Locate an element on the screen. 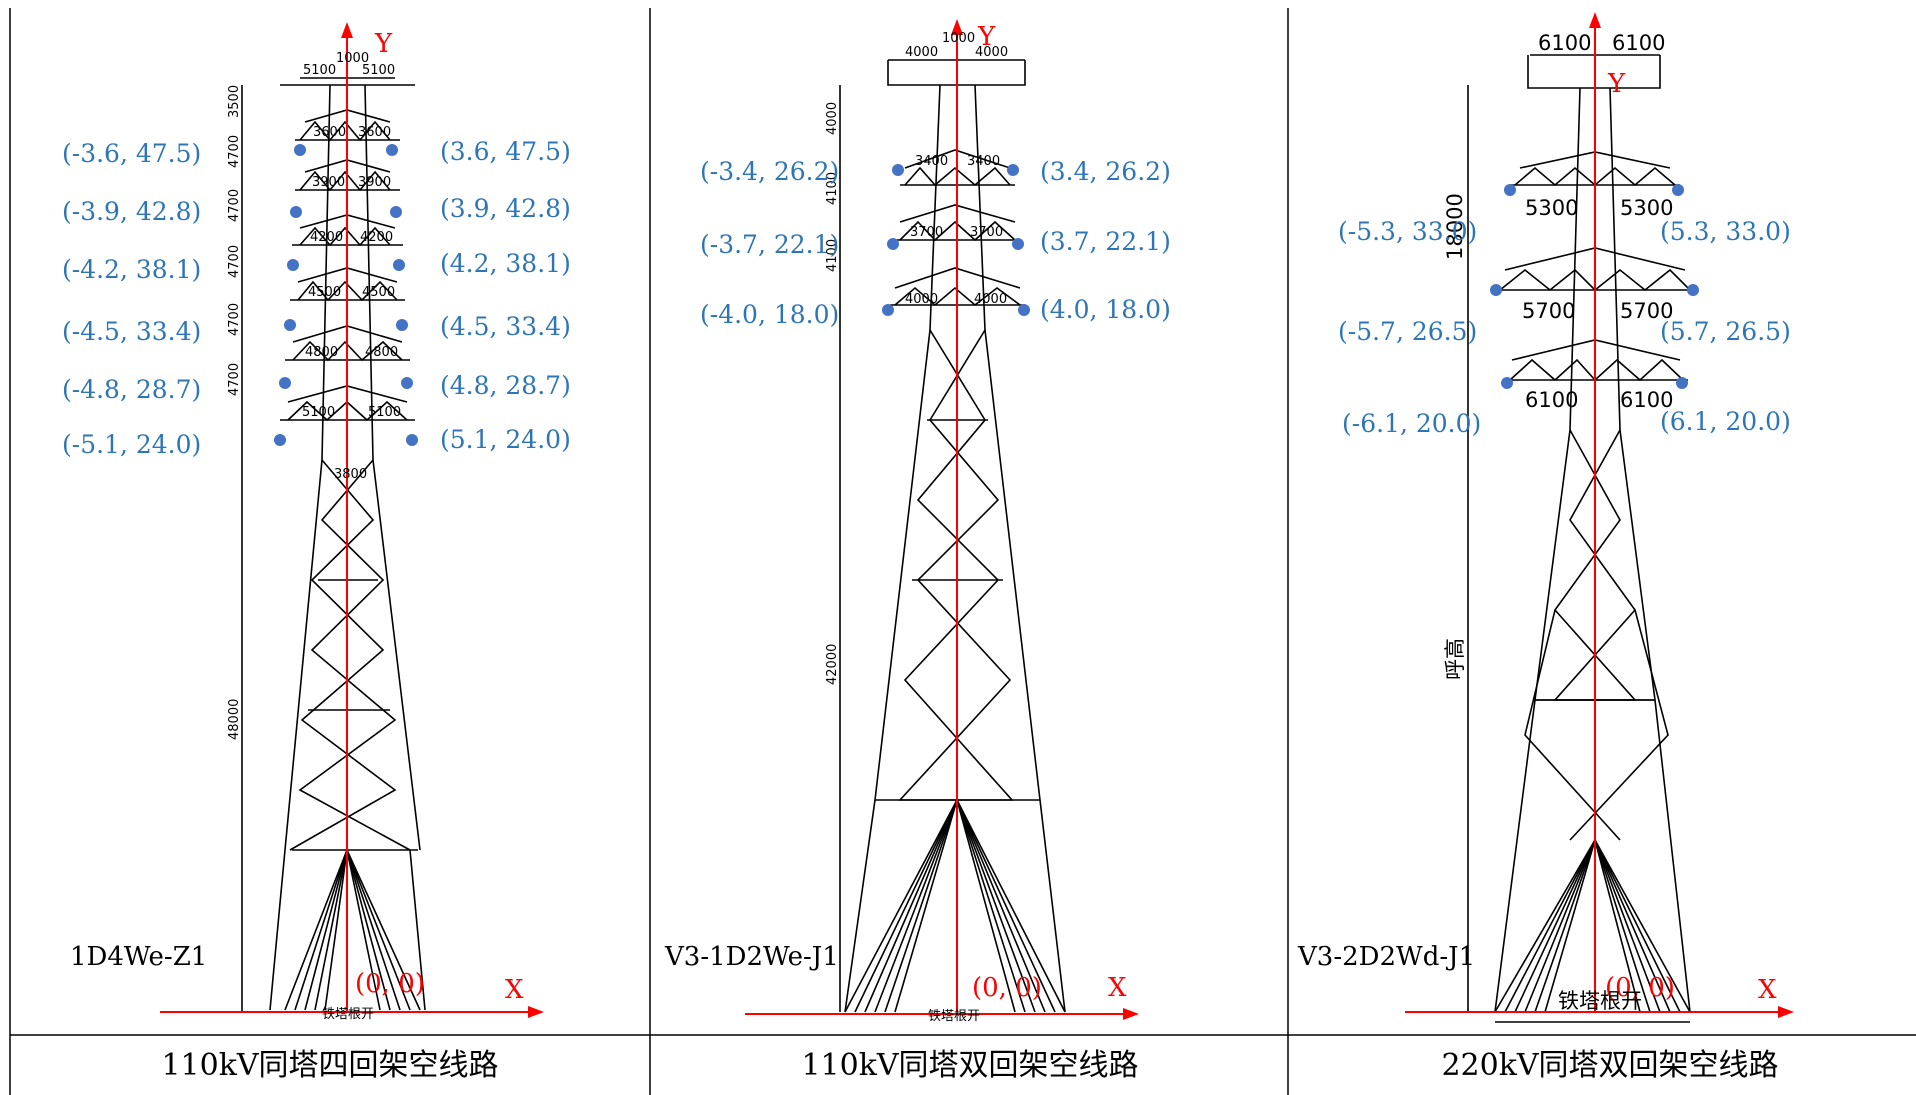 The image size is (1916, 1095). tower-1-height-dim-2: 4700 is located at coordinates (234, 151).